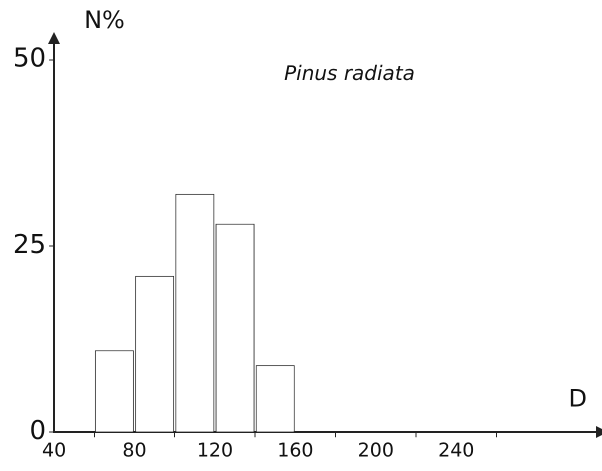 The height and width of the screenshot is (471, 602). Describe the element at coordinates (295, 451) in the screenshot. I see `x-tick-label: 160` at that location.